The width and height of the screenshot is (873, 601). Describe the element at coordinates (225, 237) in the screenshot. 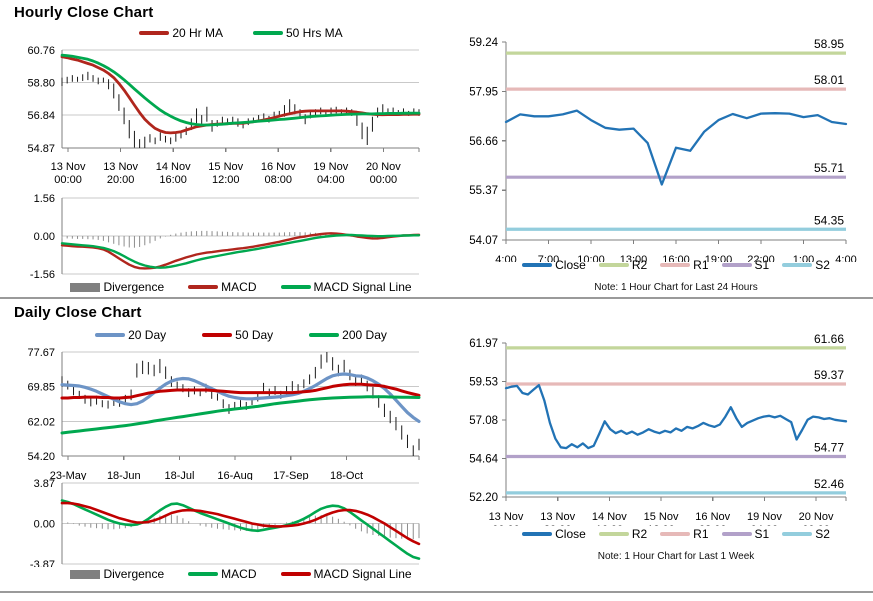

I see `hourly-macd-chart: 1.56 0.00 -1.56` at that location.